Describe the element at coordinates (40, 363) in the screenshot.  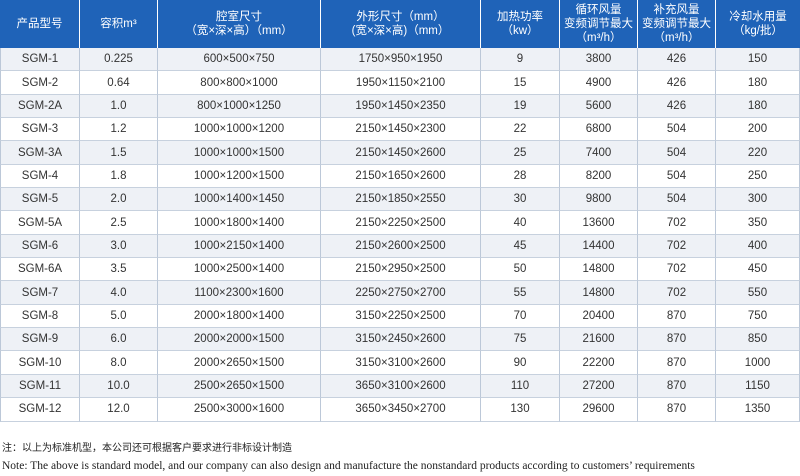
I see `cell-model: SGM-10` at that location.